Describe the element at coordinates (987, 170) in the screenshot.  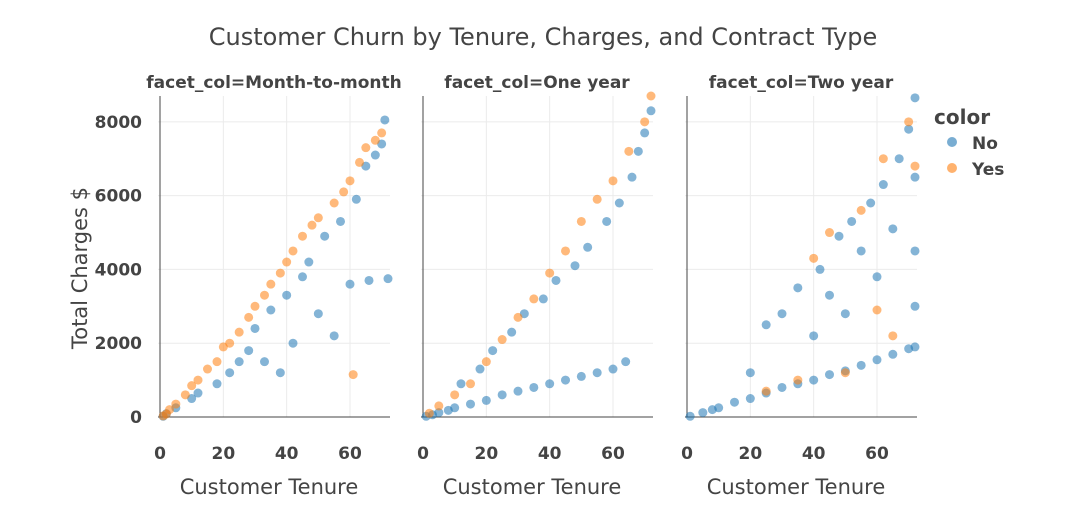
I see `legend-label: Yes` at that location.